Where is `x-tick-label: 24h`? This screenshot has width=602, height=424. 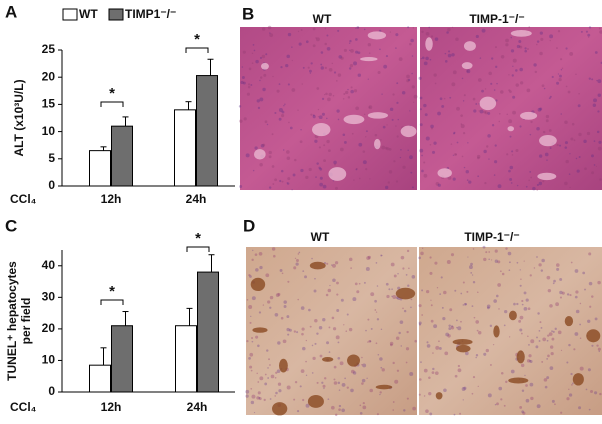 x-tick-label: 24h is located at coordinates (197, 407).